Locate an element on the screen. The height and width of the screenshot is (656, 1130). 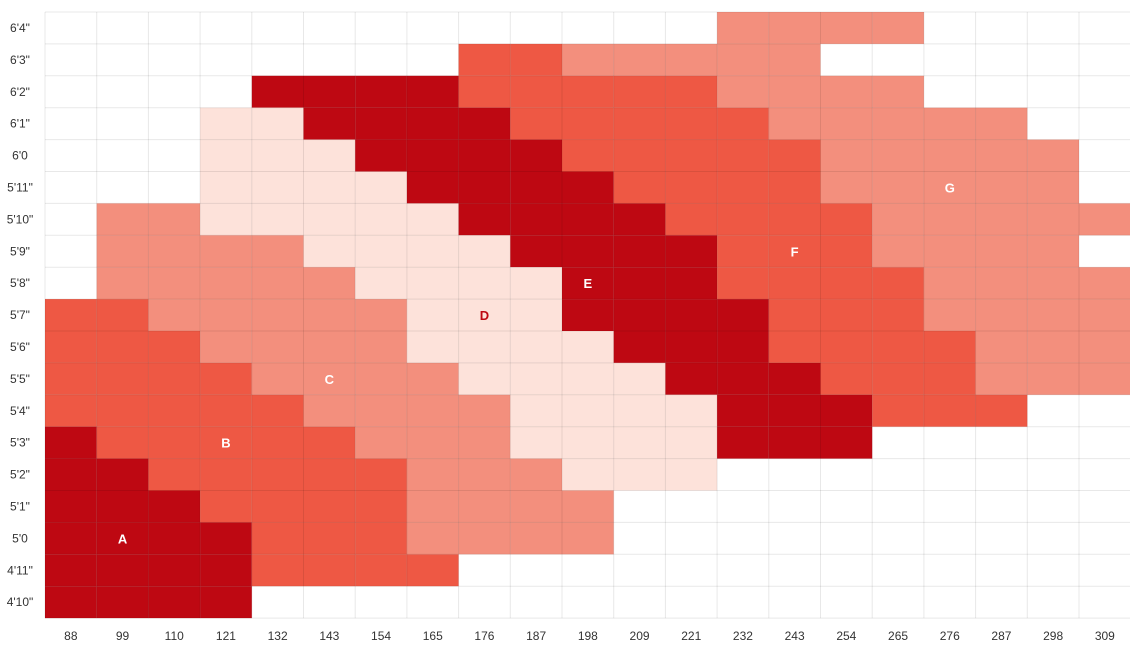
y-tick-label: 4'10" is located at coordinates (20, 602).